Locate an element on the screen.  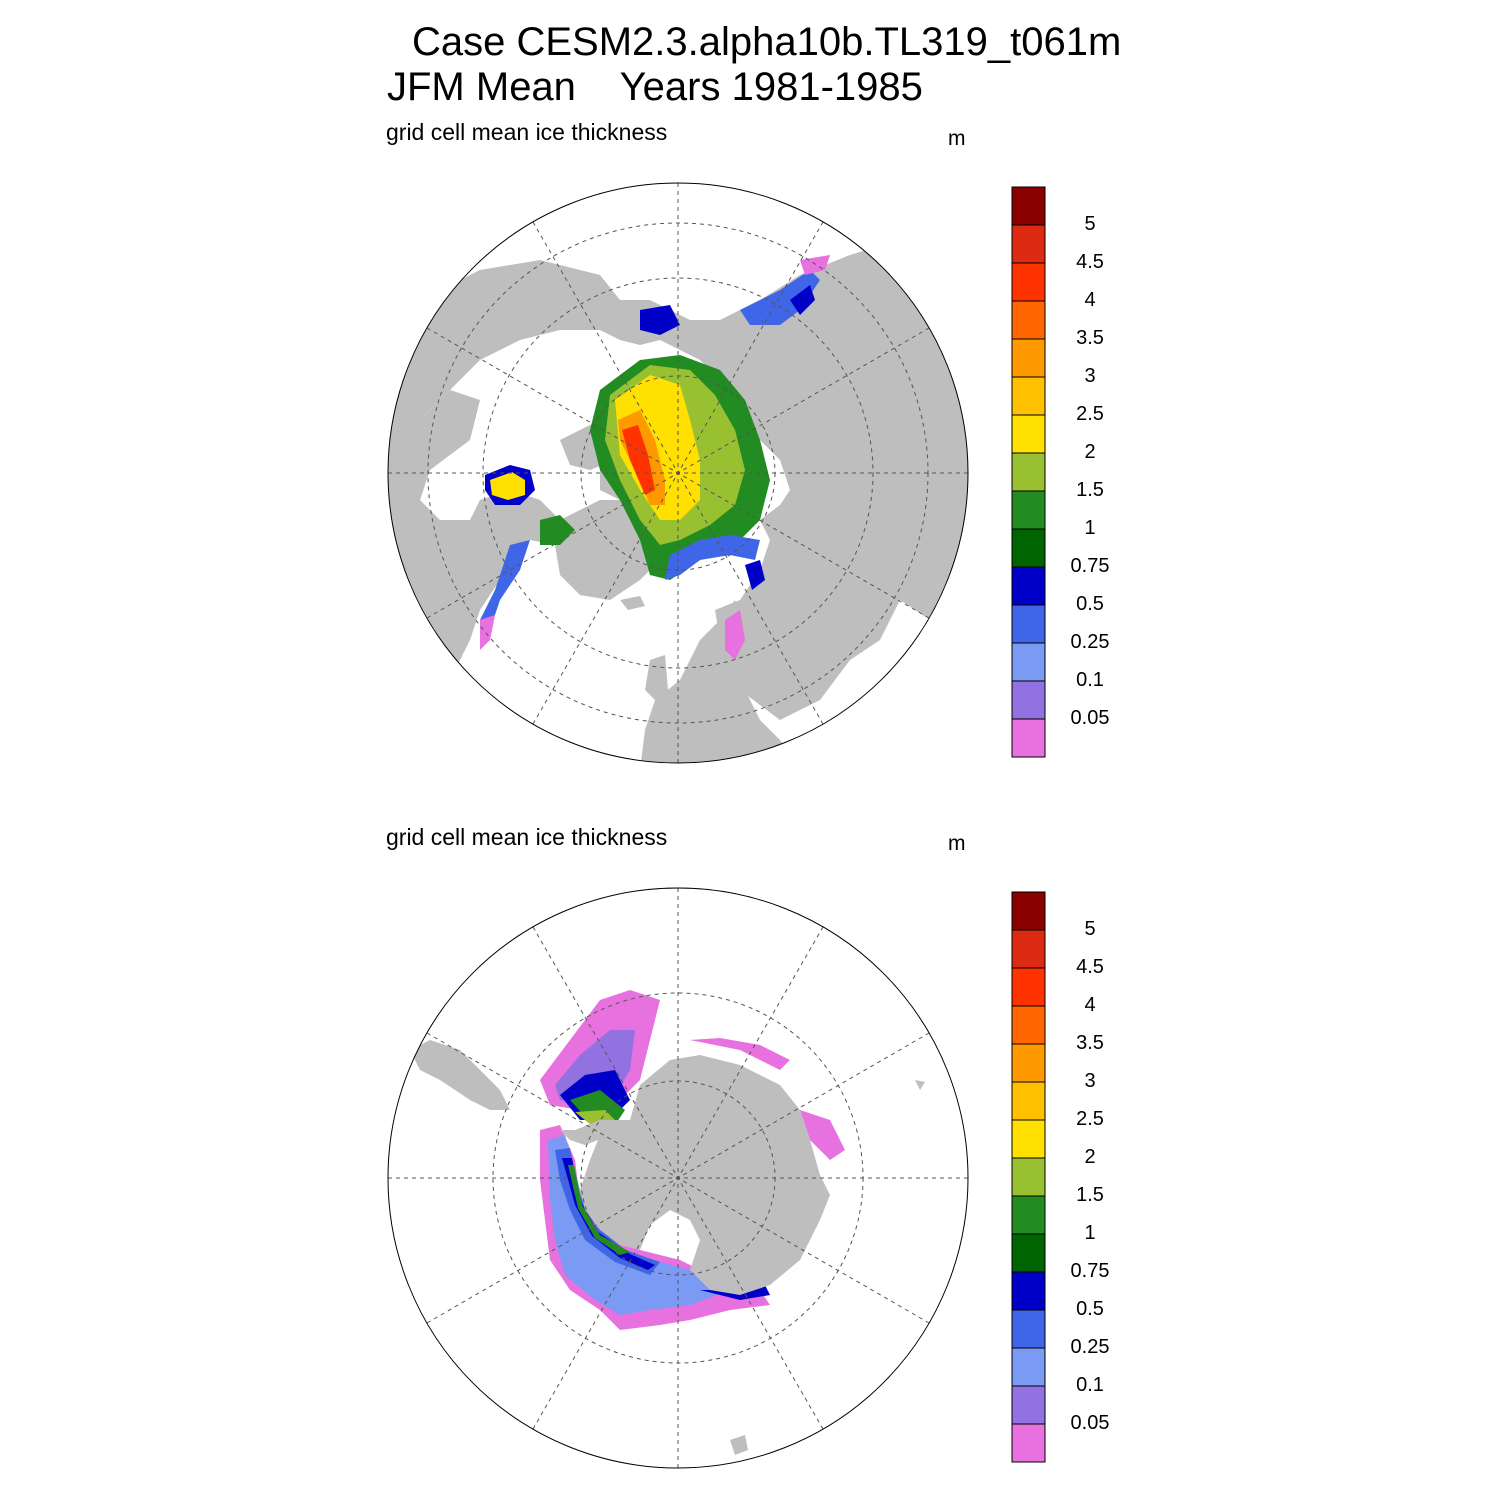
south-land is located at coordinates (667, 1247).